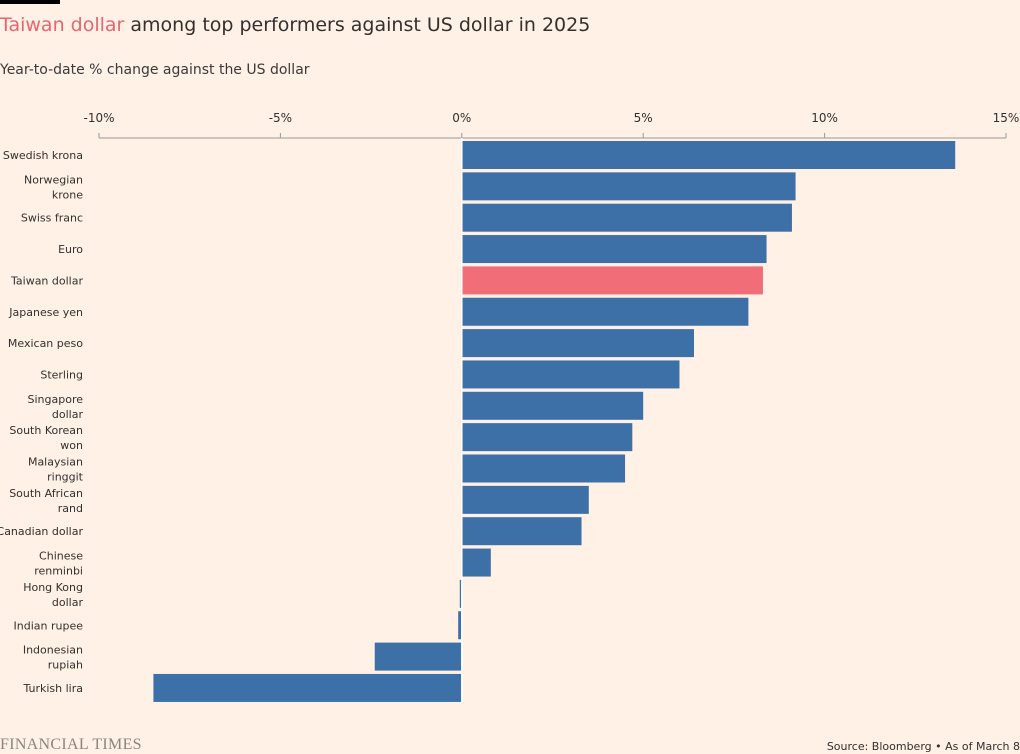 This screenshot has width=1020, height=754. What do you see at coordinates (46, 438) in the screenshot?
I see `category-label: South Korean won` at bounding box center [46, 438].